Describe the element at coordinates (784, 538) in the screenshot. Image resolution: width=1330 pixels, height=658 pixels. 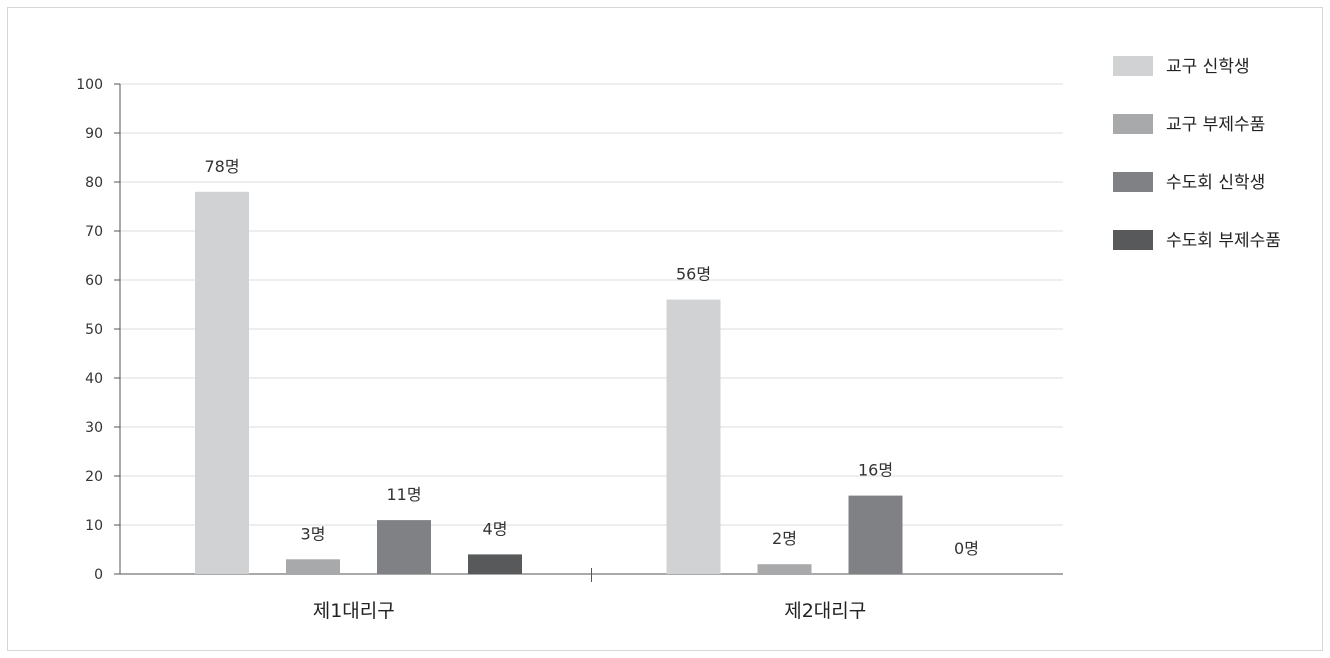
I see `data-label: 2명` at that location.